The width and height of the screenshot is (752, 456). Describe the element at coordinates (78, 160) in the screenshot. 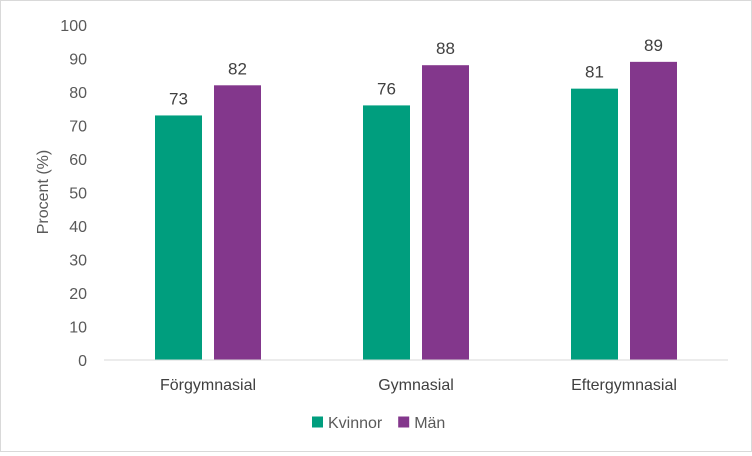

I see `y-tick-label: 60` at that location.